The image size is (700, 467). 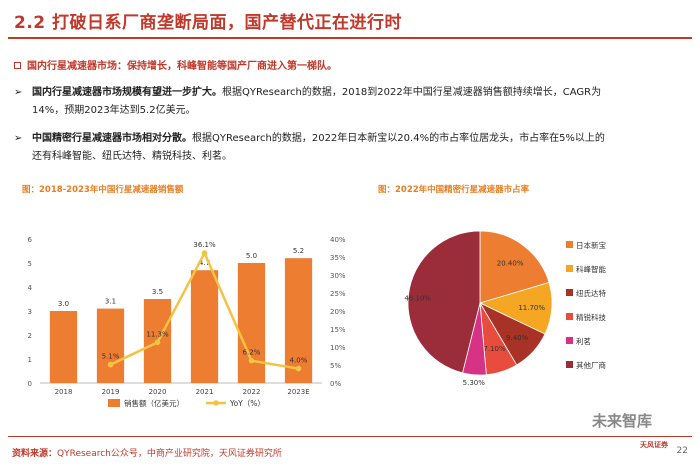 What do you see at coordinates (114, 110) in the screenshot?
I see `bullet-1-line2: 14%，预期2023年达到5.2亿美元。` at bounding box center [114, 110].